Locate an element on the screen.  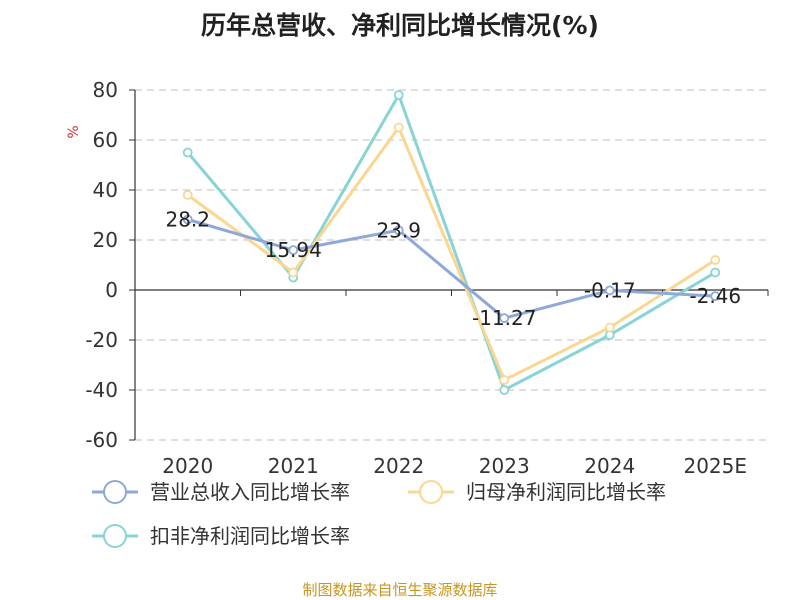
legend-label: 归母净利润同比增长率 is located at coordinates (566, 492).